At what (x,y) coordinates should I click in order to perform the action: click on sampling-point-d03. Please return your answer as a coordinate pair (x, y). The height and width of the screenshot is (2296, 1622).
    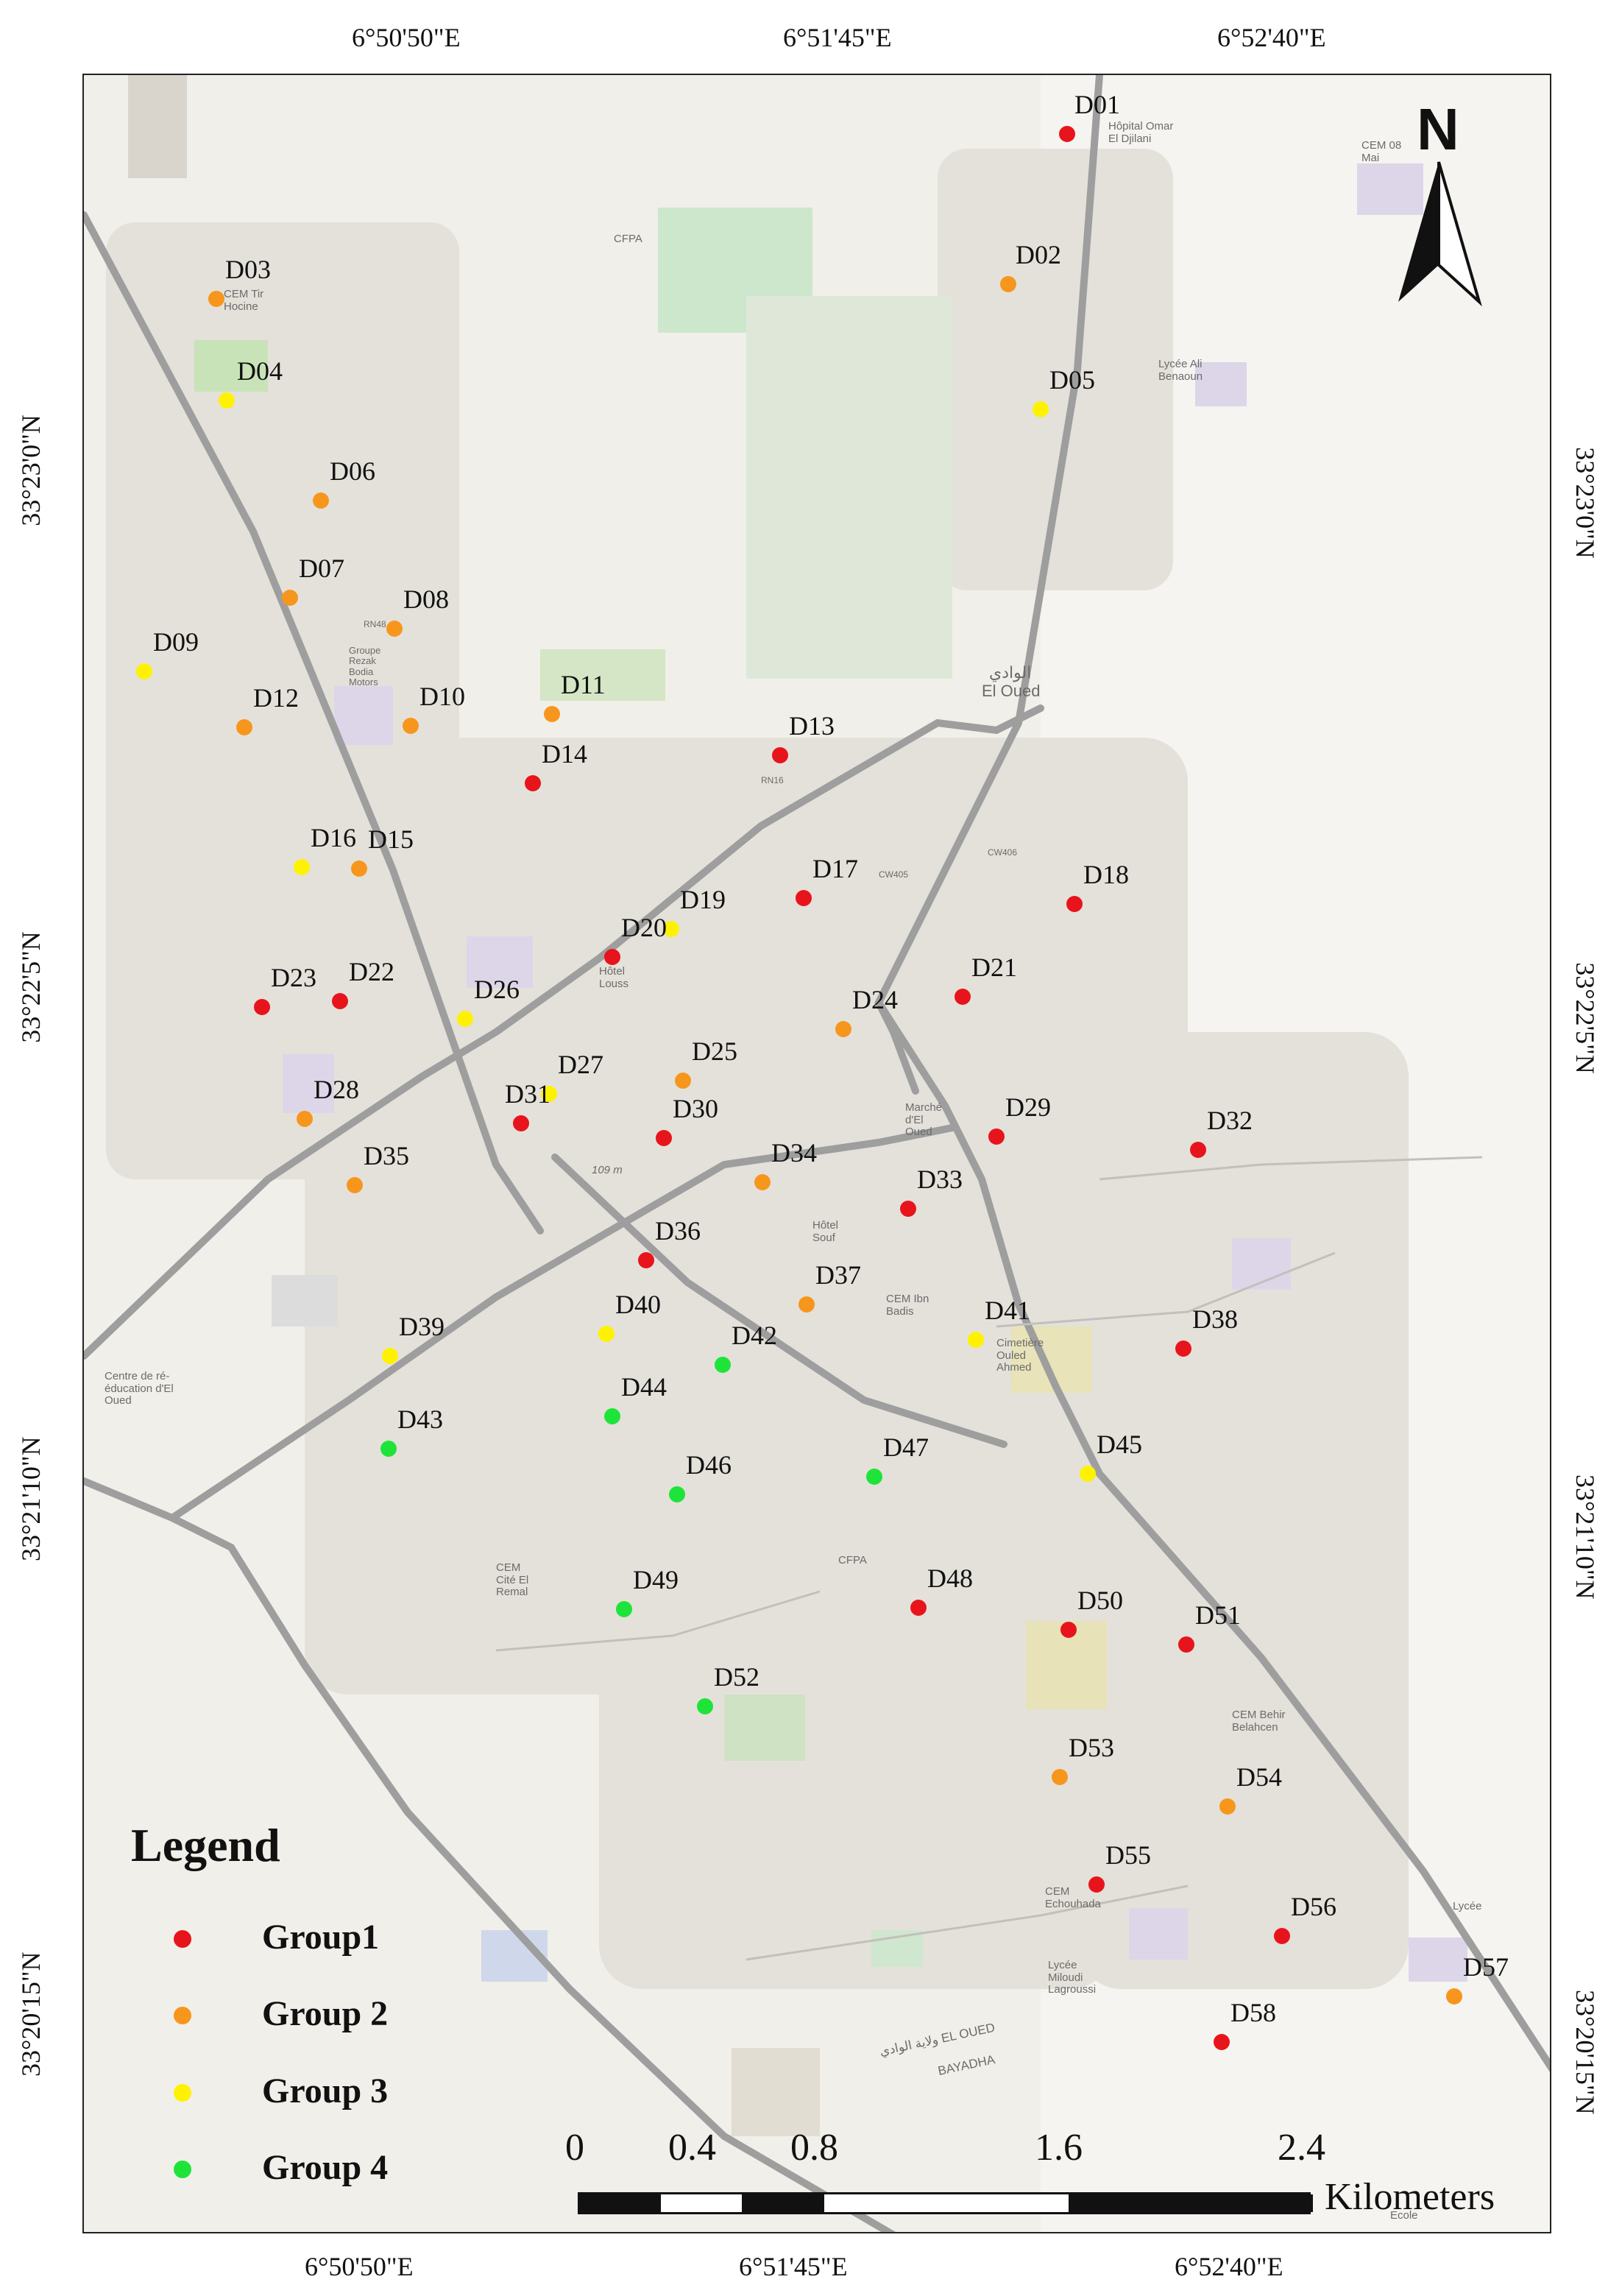
    Looking at the image, I should click on (216, 299).